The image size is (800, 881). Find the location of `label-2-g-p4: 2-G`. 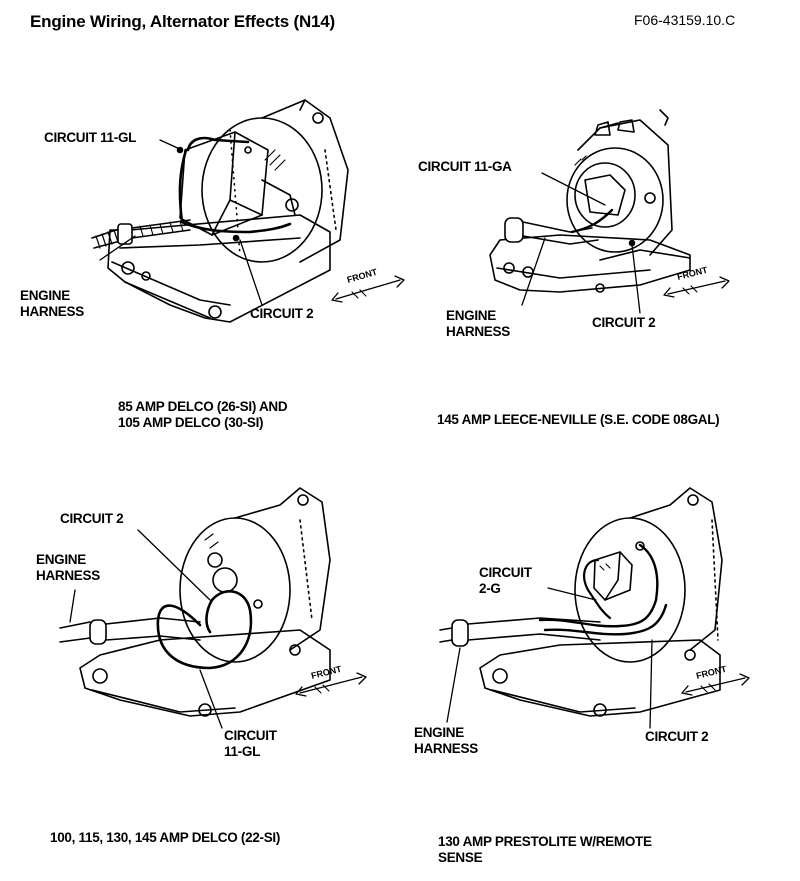

label-2-g-p4: 2-G is located at coordinates (490, 588).